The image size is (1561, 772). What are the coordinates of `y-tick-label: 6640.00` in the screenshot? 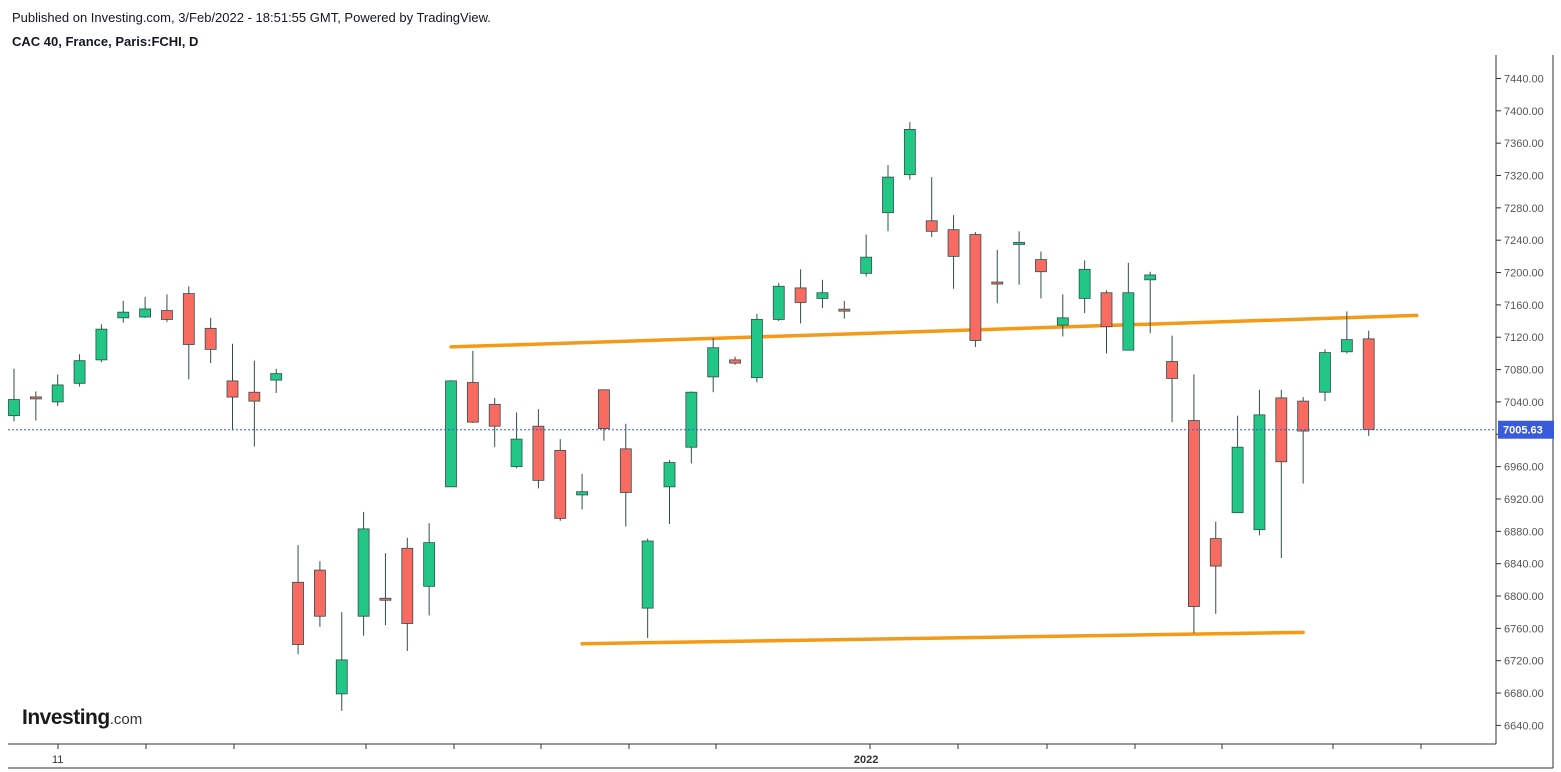 It's located at (1524, 726).